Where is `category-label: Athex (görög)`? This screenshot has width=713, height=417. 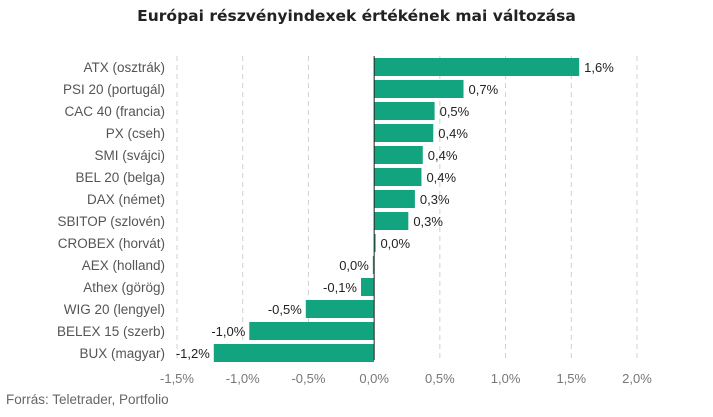 category-label: Athex (görög) is located at coordinates (124, 287).